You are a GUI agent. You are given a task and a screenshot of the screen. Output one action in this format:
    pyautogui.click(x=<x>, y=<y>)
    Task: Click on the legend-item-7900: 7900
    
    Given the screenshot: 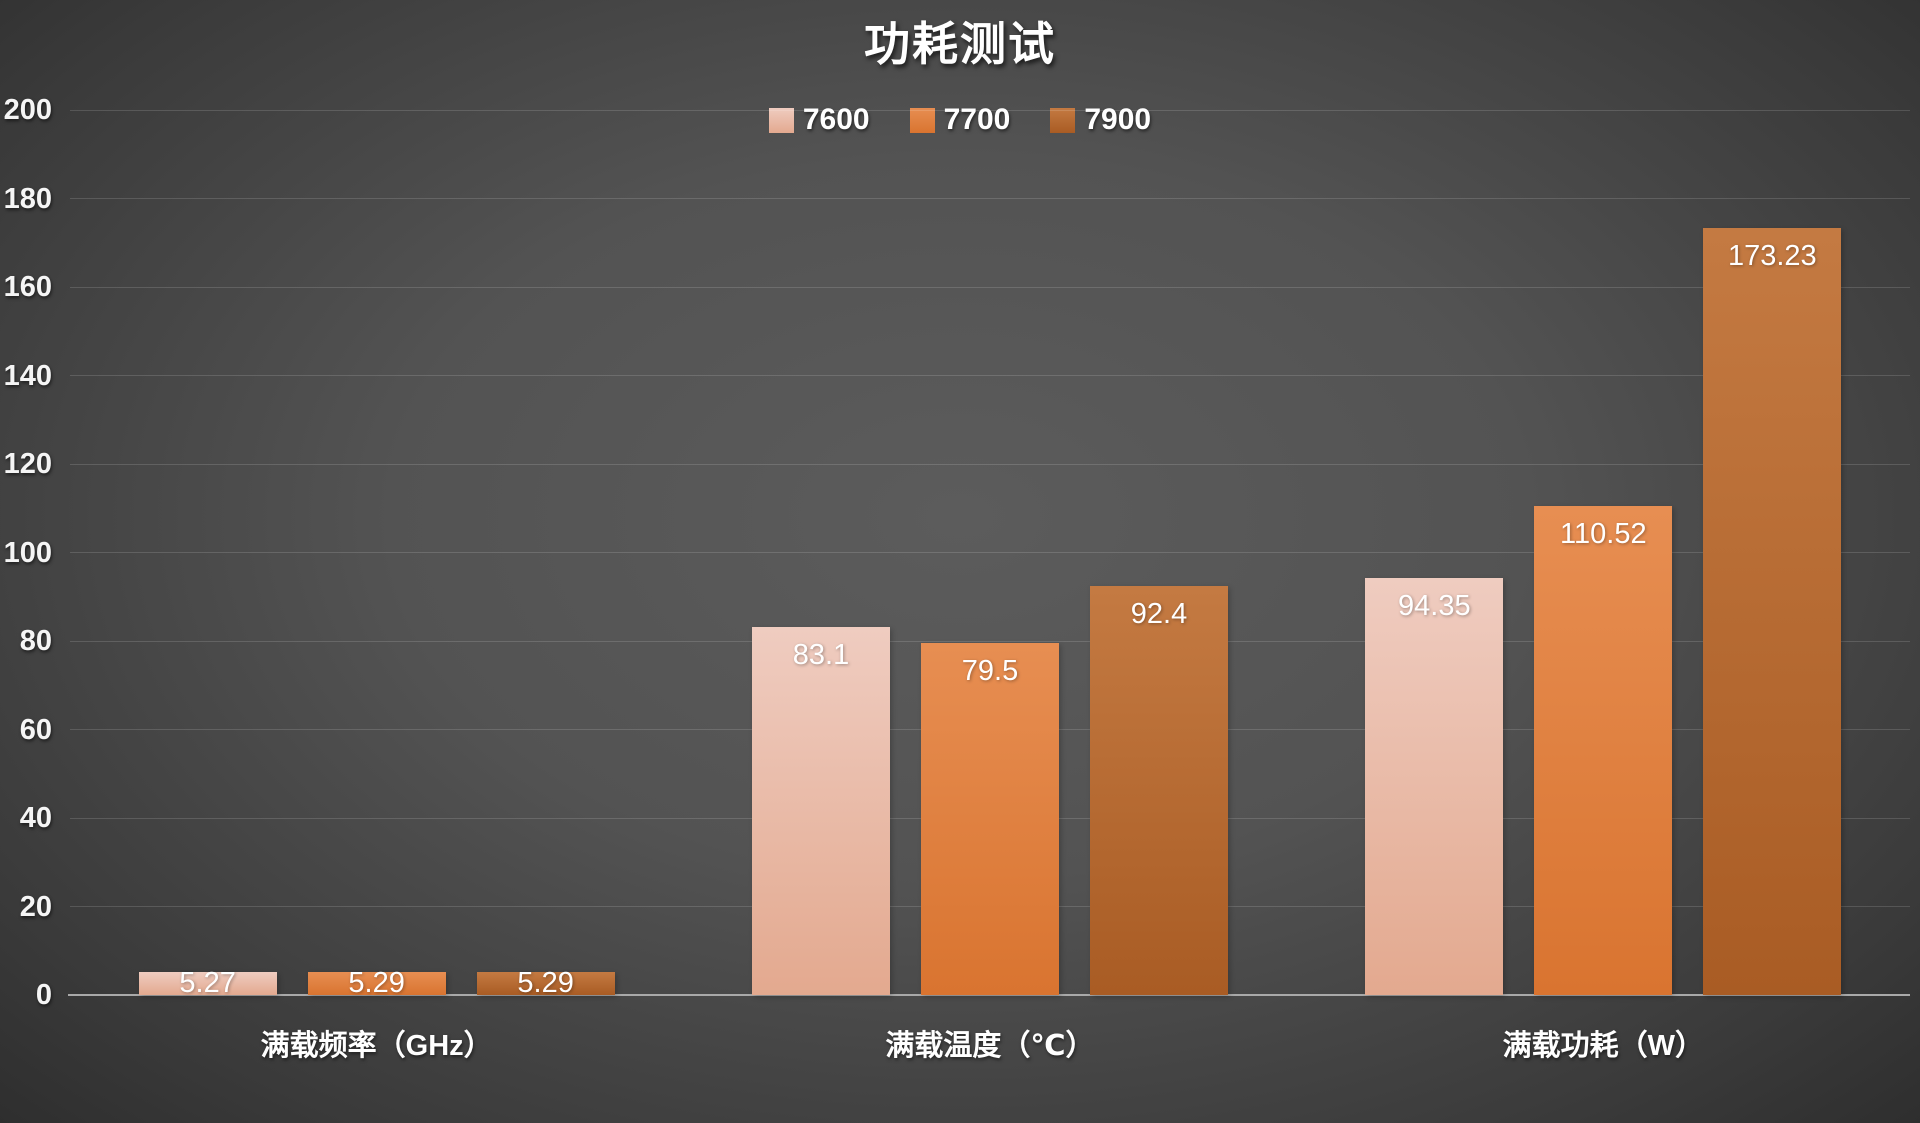 What is the action you would take?
    pyautogui.click(x=1100, y=120)
    